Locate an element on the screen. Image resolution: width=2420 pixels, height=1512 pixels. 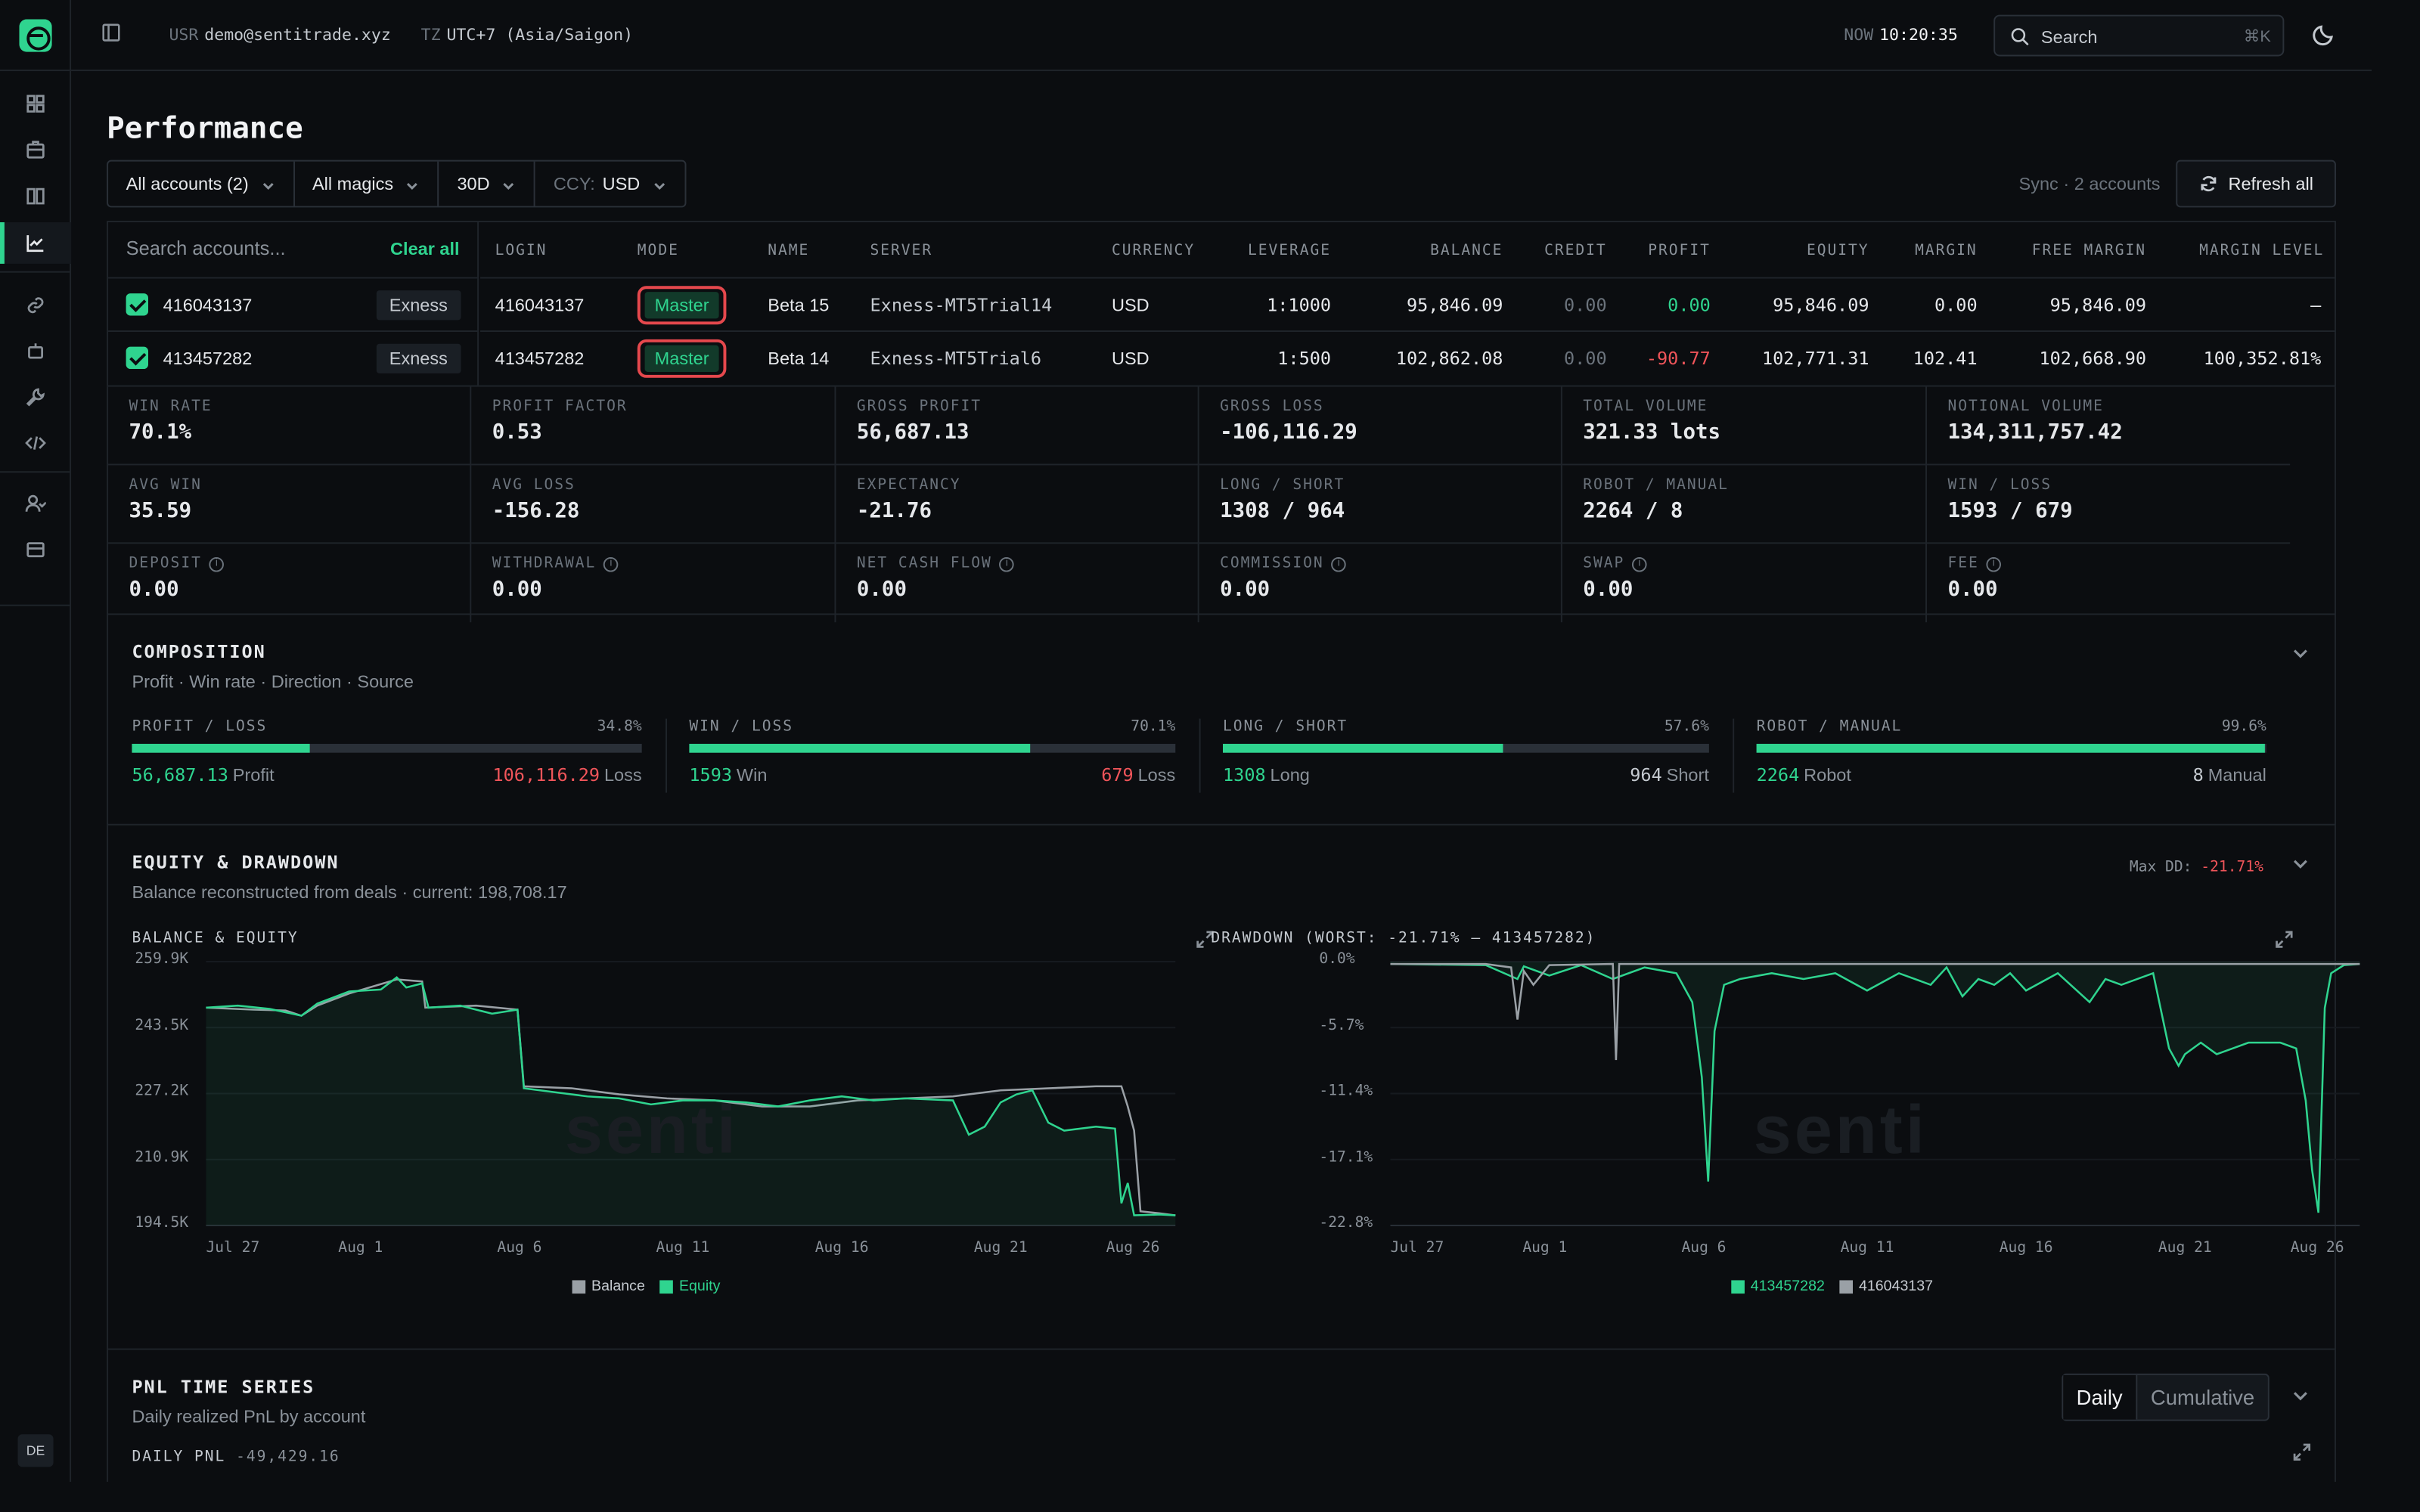
x-tick-label: Jul 27 is located at coordinates (1417, 1248).